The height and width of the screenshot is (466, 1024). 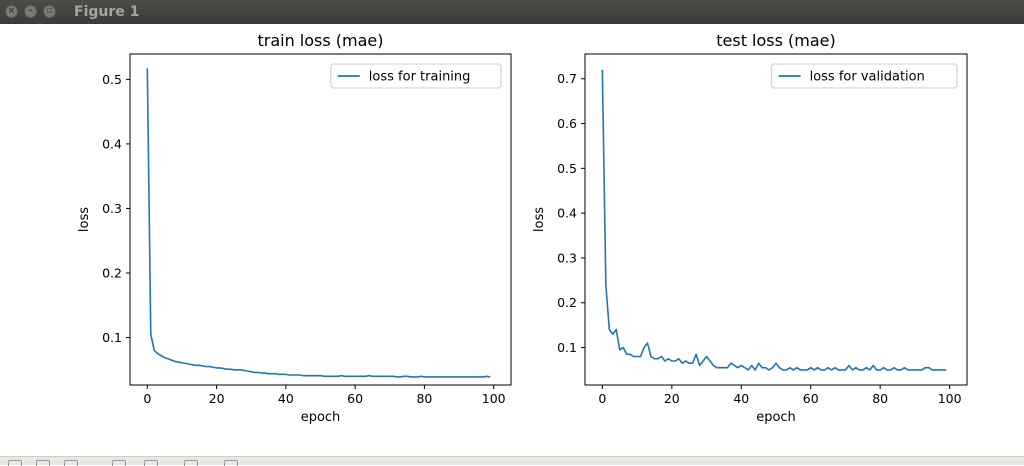 I want to click on minimize-button: –, so click(x=30, y=11).